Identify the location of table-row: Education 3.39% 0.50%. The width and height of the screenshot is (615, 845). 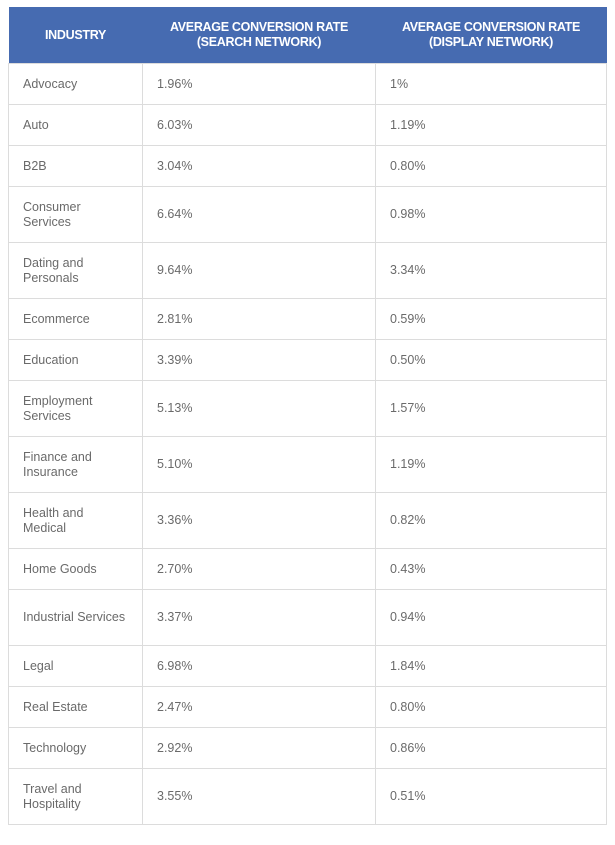
(307, 360).